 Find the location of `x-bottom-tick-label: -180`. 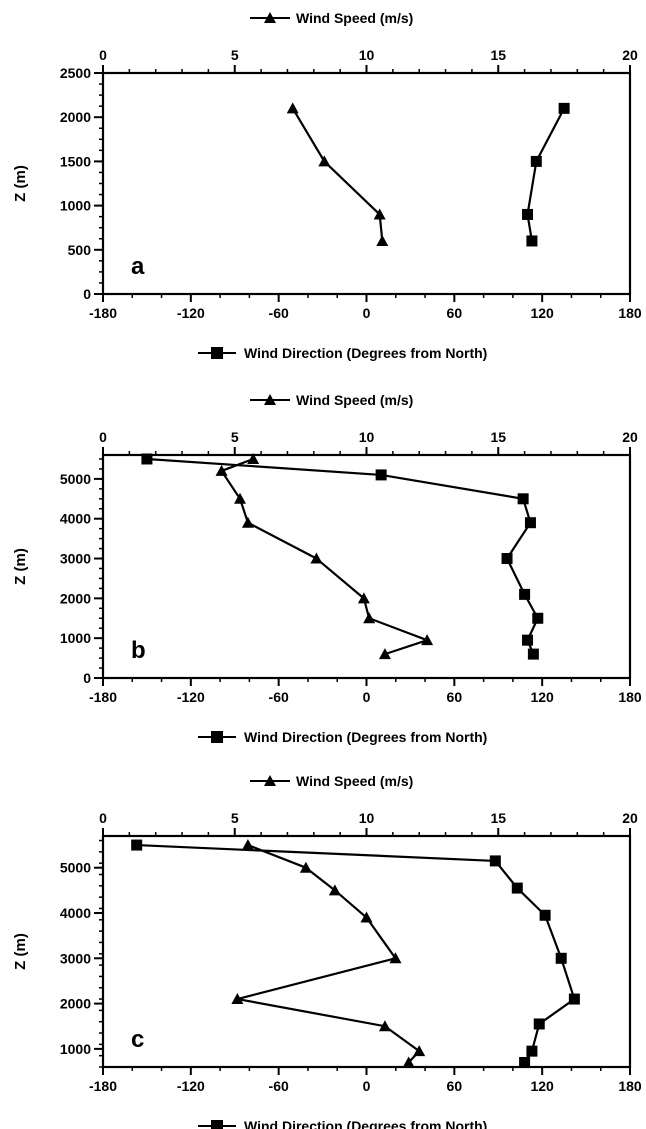

x-bottom-tick-label: -180 is located at coordinates (103, 697).